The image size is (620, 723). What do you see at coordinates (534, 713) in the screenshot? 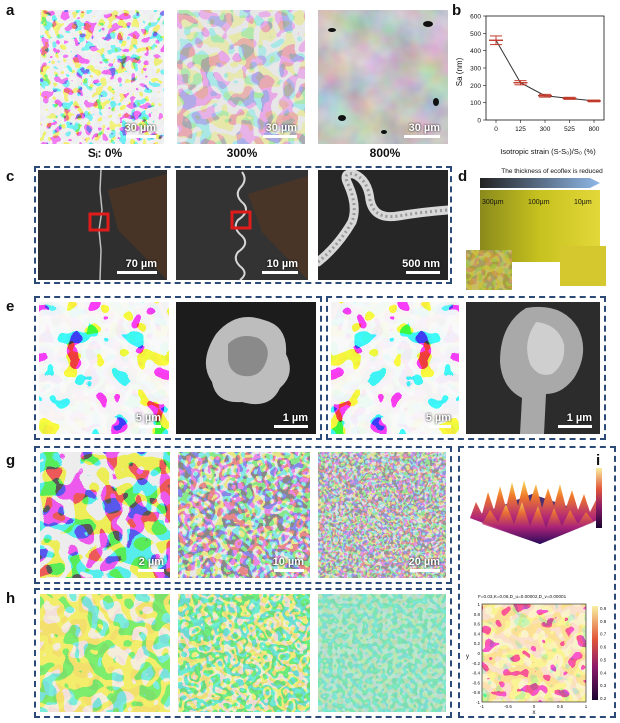
I see `x-axis-label-i: x` at bounding box center [534, 713].